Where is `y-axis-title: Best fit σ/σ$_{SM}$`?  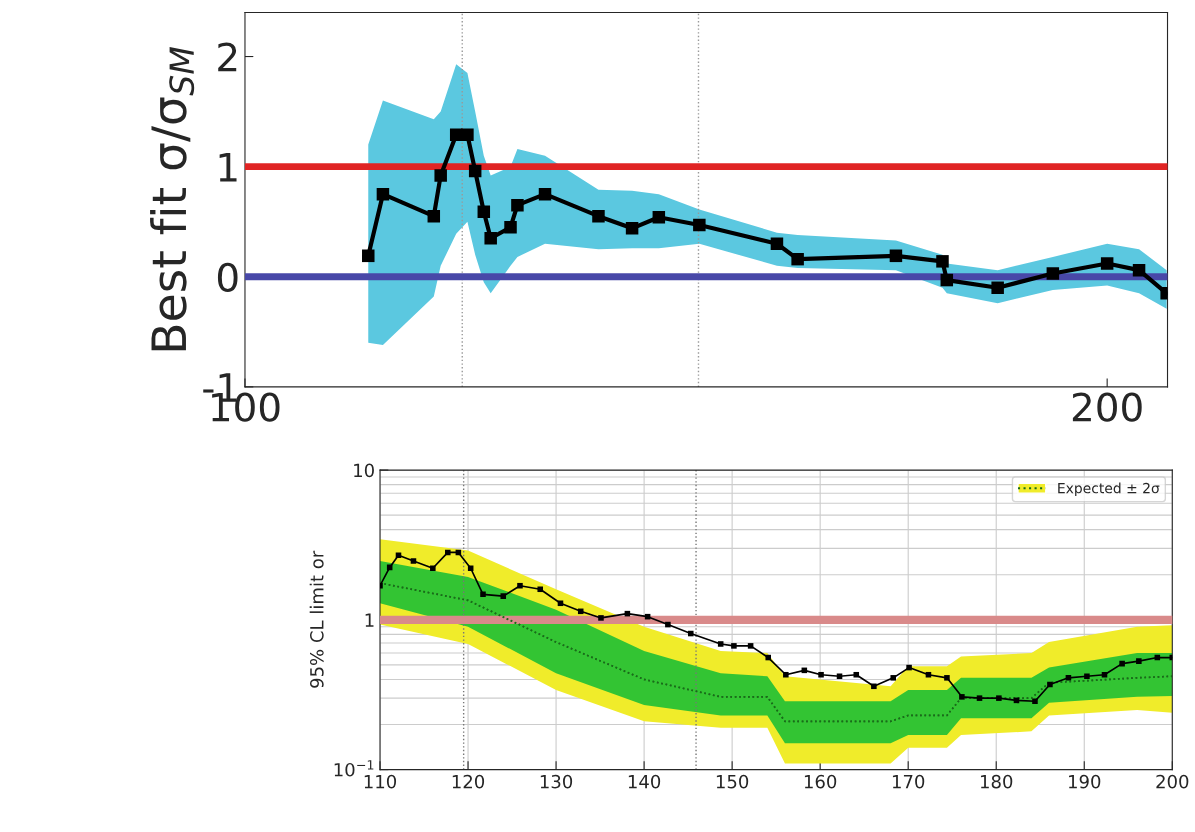
y-axis-title: Best fit σ/σ$_{SM}$ is located at coordinates (172, 199).